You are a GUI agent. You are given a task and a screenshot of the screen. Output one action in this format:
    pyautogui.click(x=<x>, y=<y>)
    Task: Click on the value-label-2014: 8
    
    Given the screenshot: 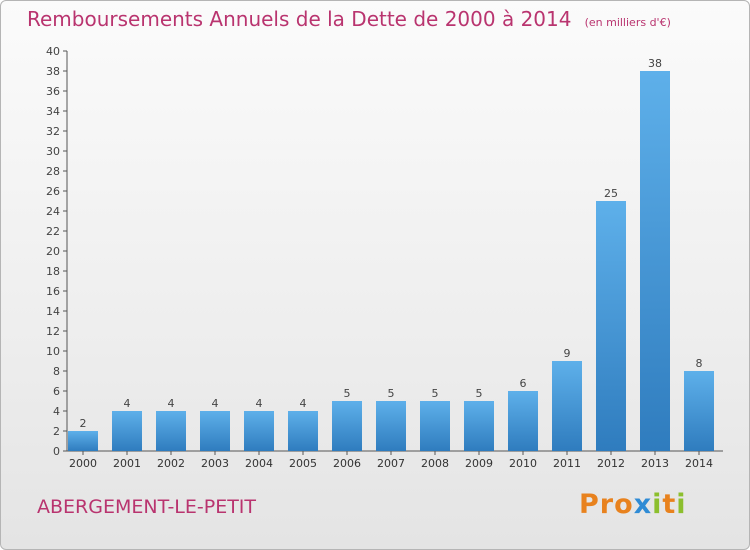 What is the action you would take?
    pyautogui.click(x=699, y=363)
    